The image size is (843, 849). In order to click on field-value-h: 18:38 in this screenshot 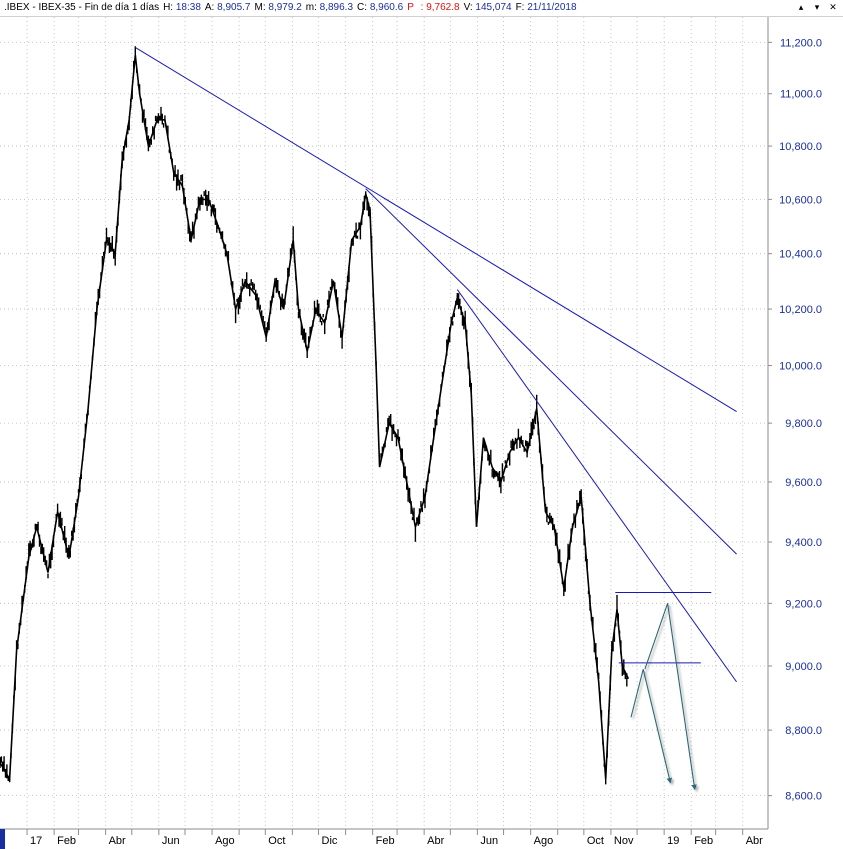, I will do `click(188, 7)`.